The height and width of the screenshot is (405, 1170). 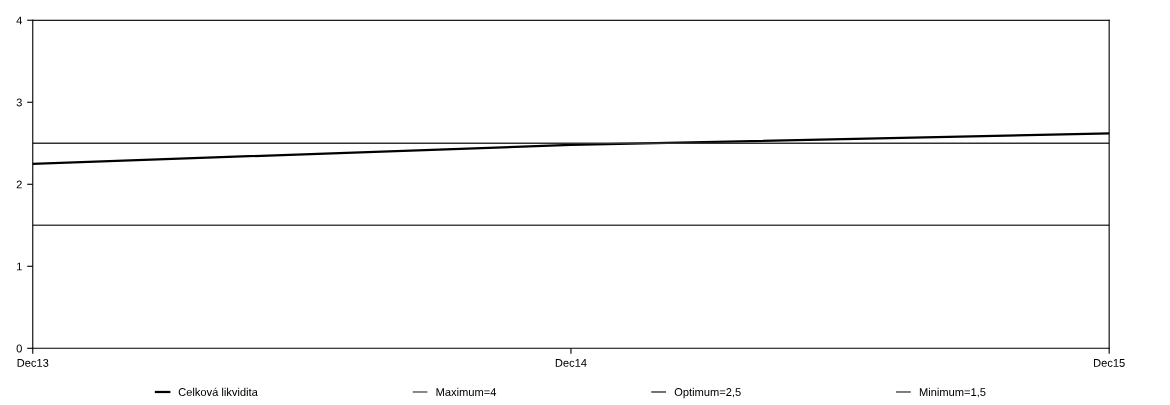 What do you see at coordinates (466, 391) in the screenshot?
I see `legend-label: Maximum=4` at bounding box center [466, 391].